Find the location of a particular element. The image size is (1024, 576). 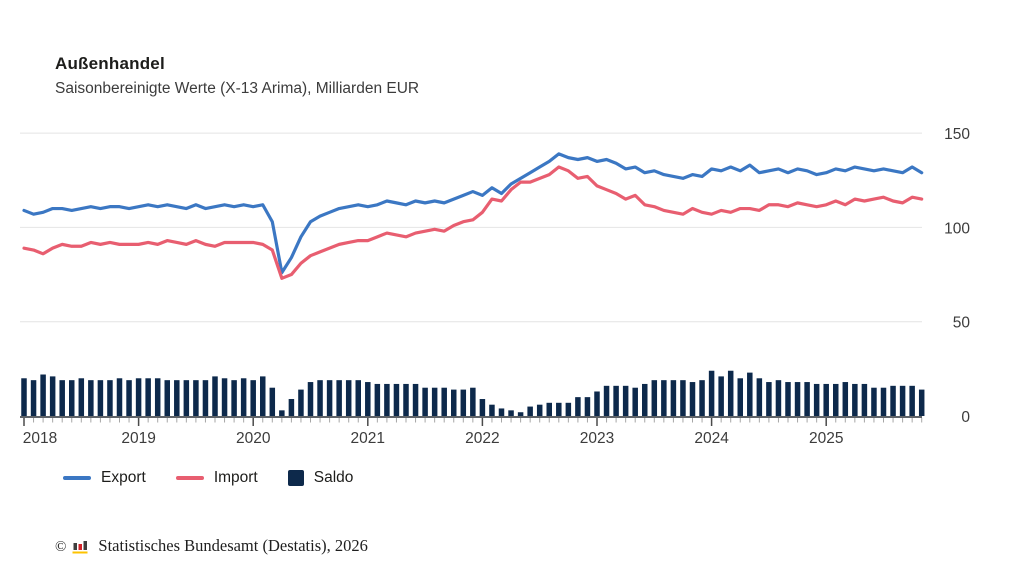

x-axis-tick-label: 2022 is located at coordinates (482, 438).